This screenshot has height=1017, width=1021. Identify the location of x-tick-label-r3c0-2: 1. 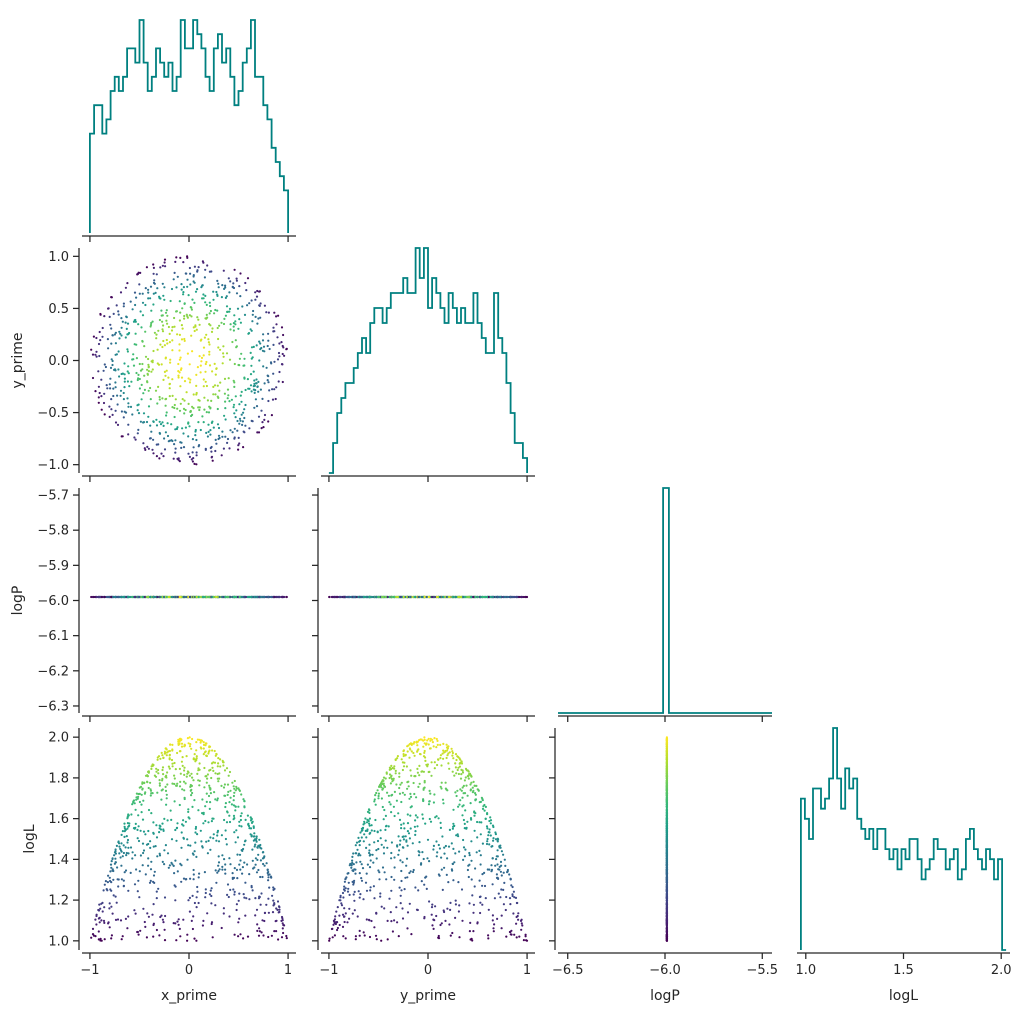
(288, 970).